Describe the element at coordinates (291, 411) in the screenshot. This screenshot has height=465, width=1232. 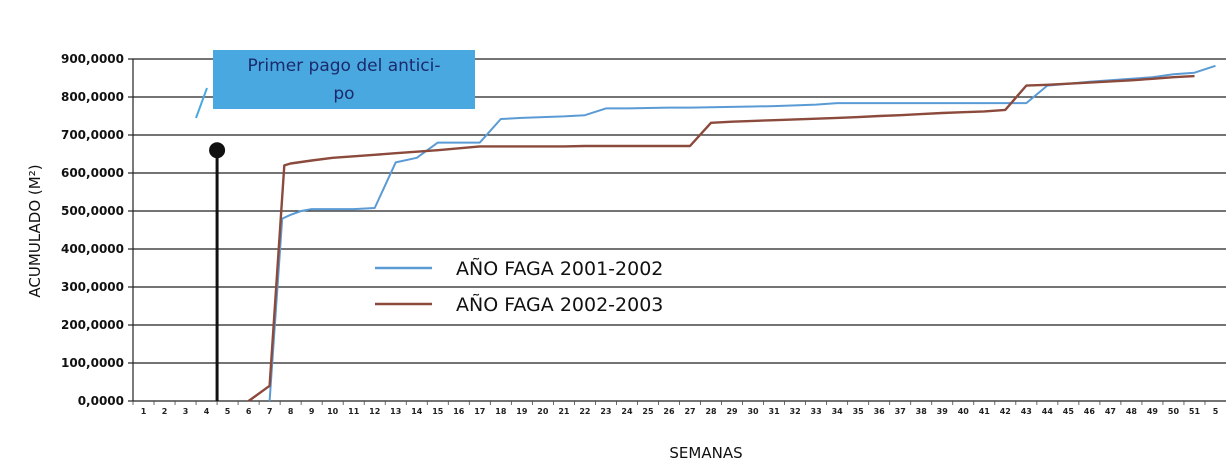
I see `xtick-label-7: 8` at that location.